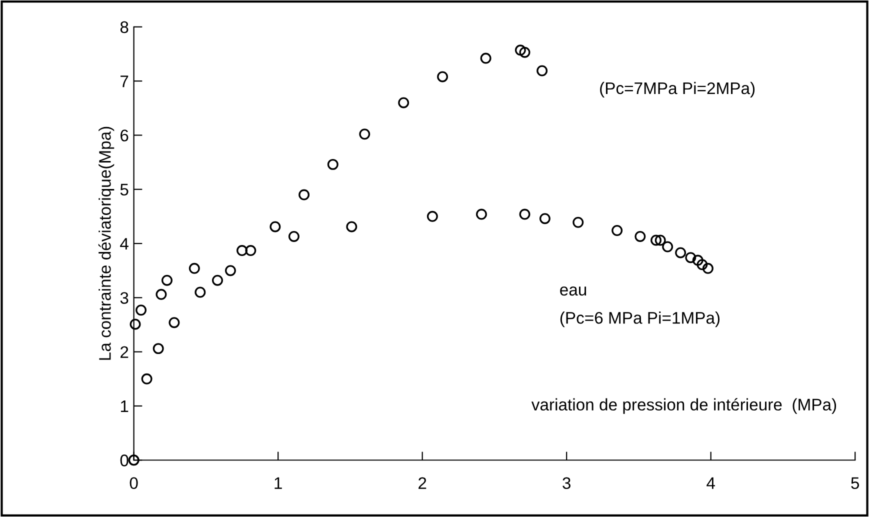 The width and height of the screenshot is (869, 517). What do you see at coordinates (677, 90) in the screenshot?
I see `annotation: (Pc=7MPa Pi=2MPa)` at bounding box center [677, 90].